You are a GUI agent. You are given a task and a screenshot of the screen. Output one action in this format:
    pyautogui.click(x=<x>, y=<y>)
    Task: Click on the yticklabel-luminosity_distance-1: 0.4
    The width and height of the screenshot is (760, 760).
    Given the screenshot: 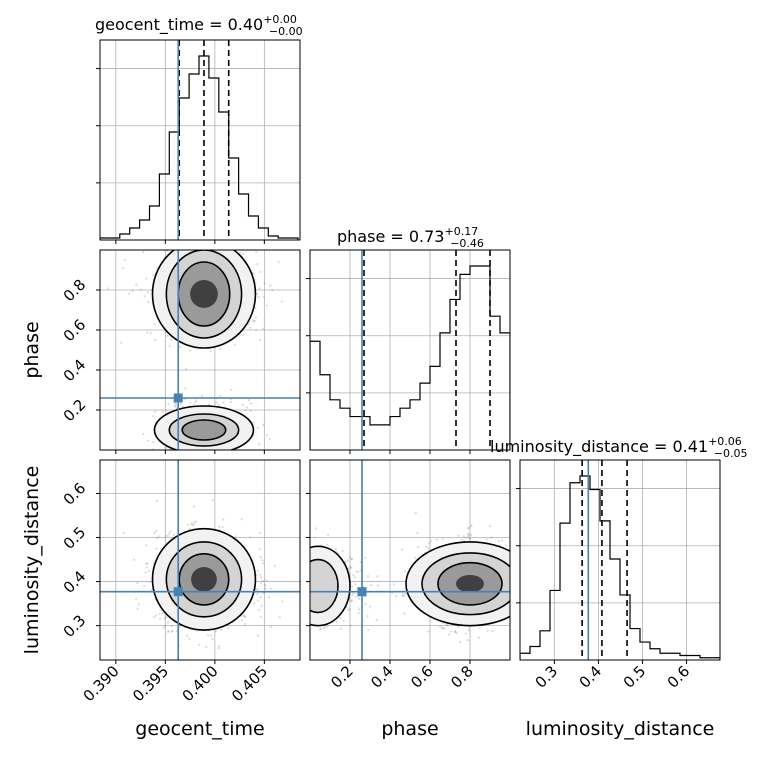 What is the action you would take?
    pyautogui.click(x=75, y=582)
    